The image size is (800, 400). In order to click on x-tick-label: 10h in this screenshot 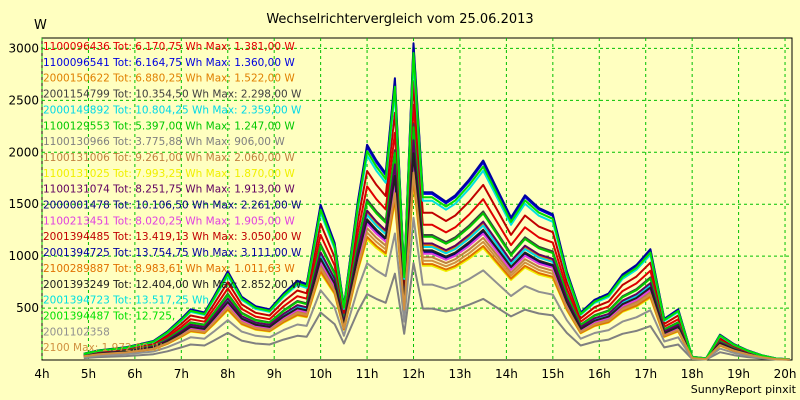, I will do `click(320, 374)`.